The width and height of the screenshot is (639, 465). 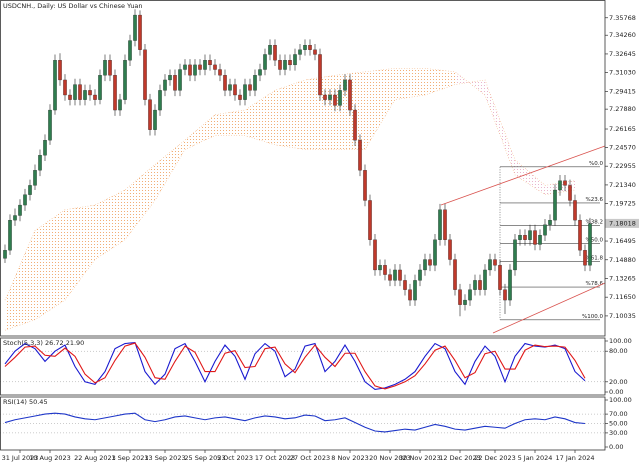 What do you see at coordinates (622, 18) in the screenshot?
I see `y-tick-label: 7.35768` at bounding box center [622, 18].